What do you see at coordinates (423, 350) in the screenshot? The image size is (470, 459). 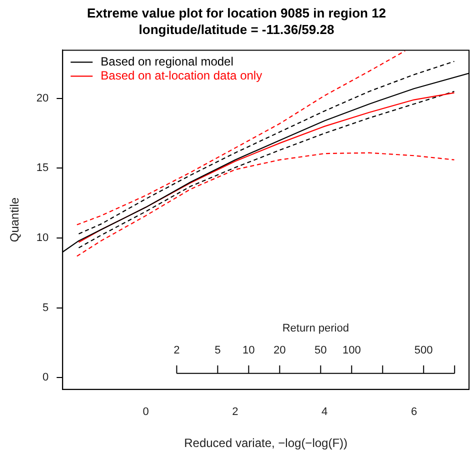 I see `x2-tick-label: 500` at bounding box center [423, 350].